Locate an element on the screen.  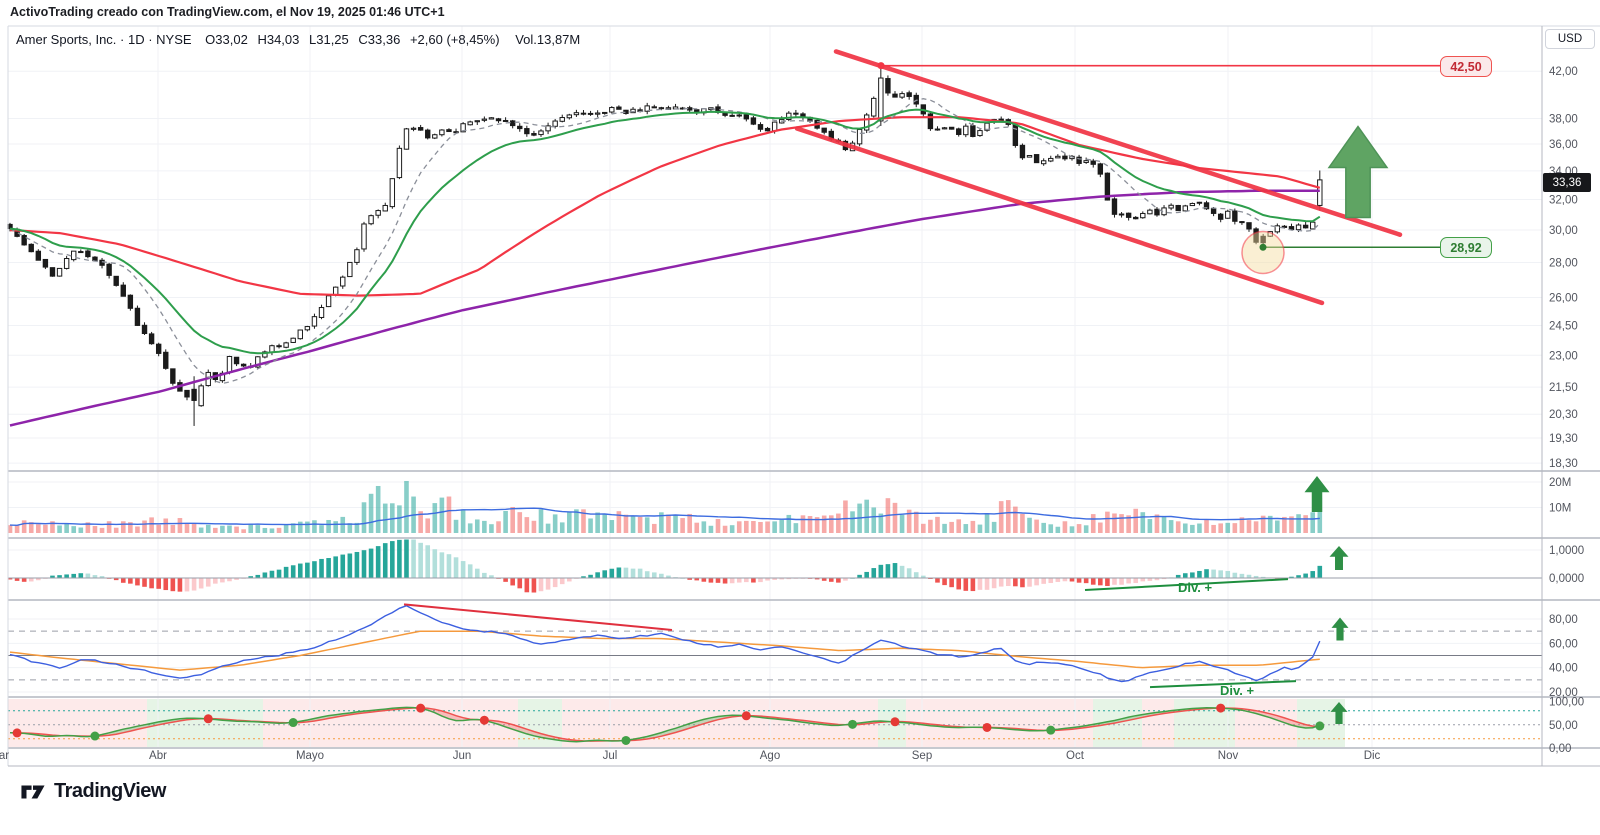
svg-text: 18,30 is located at coordinates (1563, 464).